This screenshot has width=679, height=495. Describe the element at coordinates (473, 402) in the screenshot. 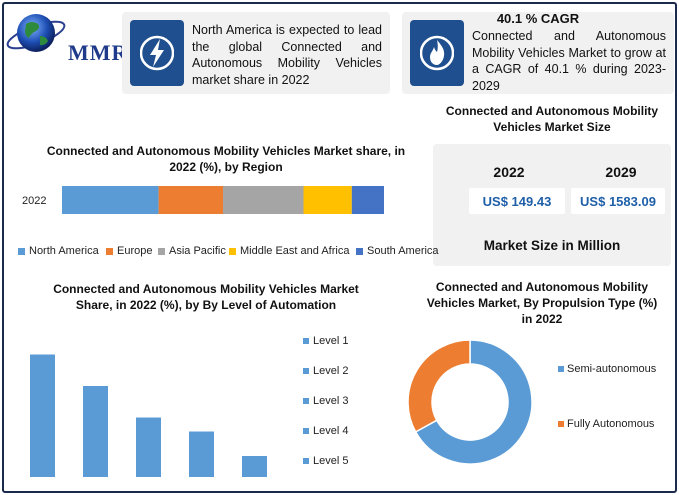

I see `propulsion-slice-semi-autonomous` at that location.